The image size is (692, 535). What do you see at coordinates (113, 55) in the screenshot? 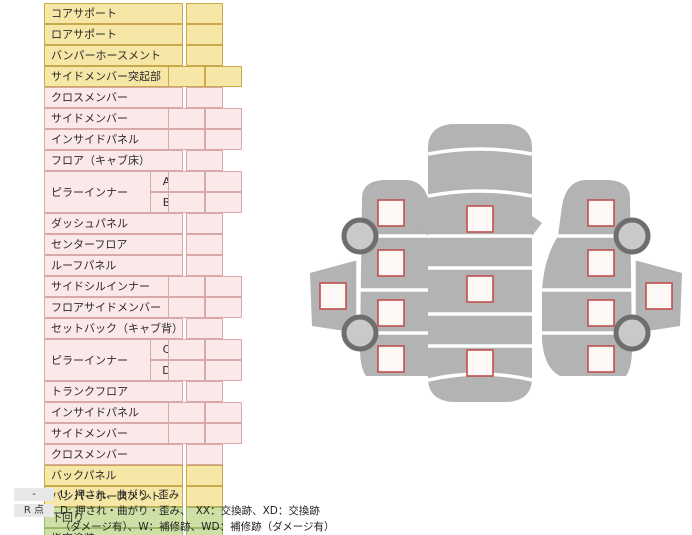
I see `panel-label: バンパーホースメント` at bounding box center [113, 55].